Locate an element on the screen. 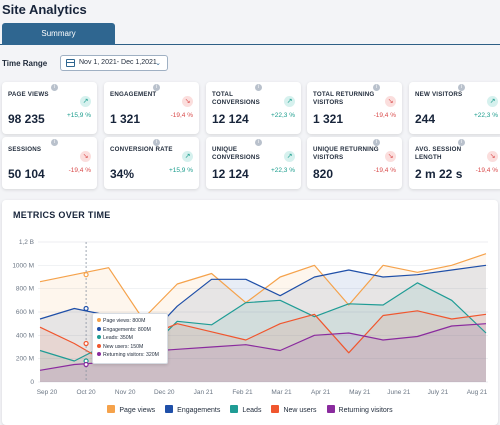  legend-item: Page views is located at coordinates (131, 409).